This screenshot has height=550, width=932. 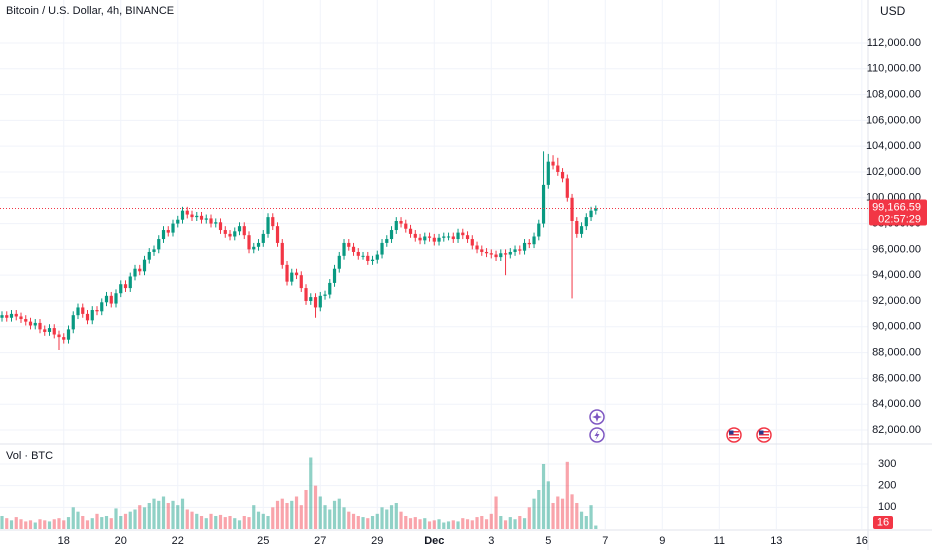 I want to click on last-price-badge, so click(x=898, y=212).